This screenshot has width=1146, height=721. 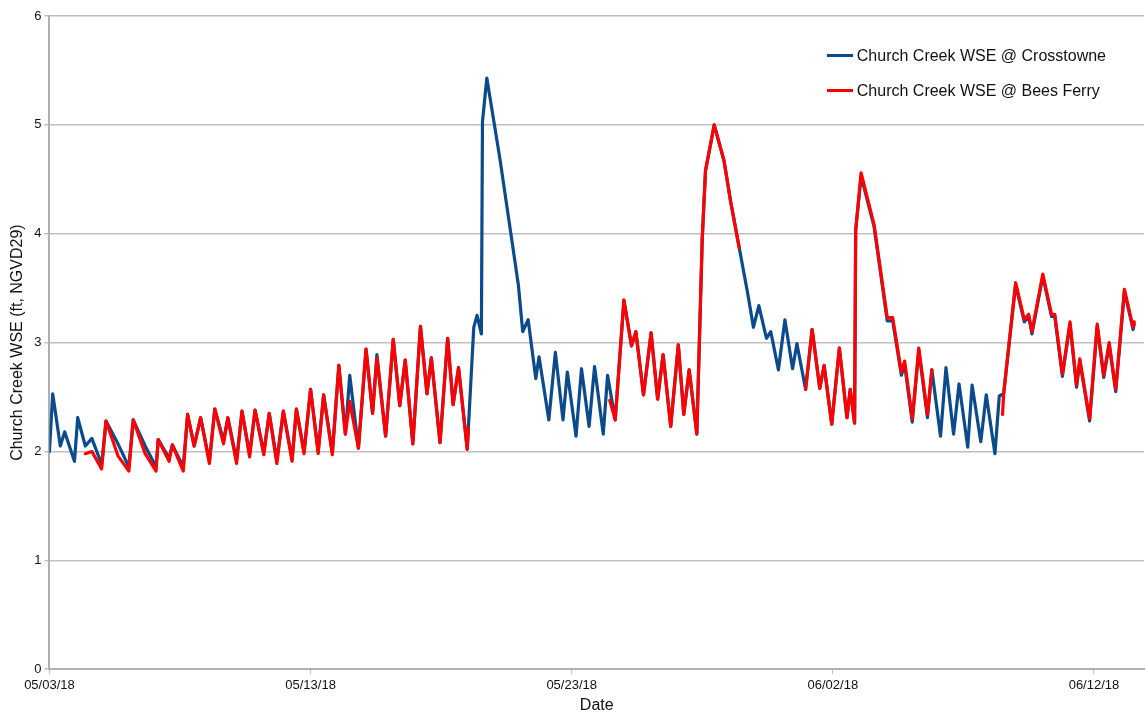 I want to click on y-axis-title: Church Creek WSE (ft, NGVD29), so click(x=17, y=342).